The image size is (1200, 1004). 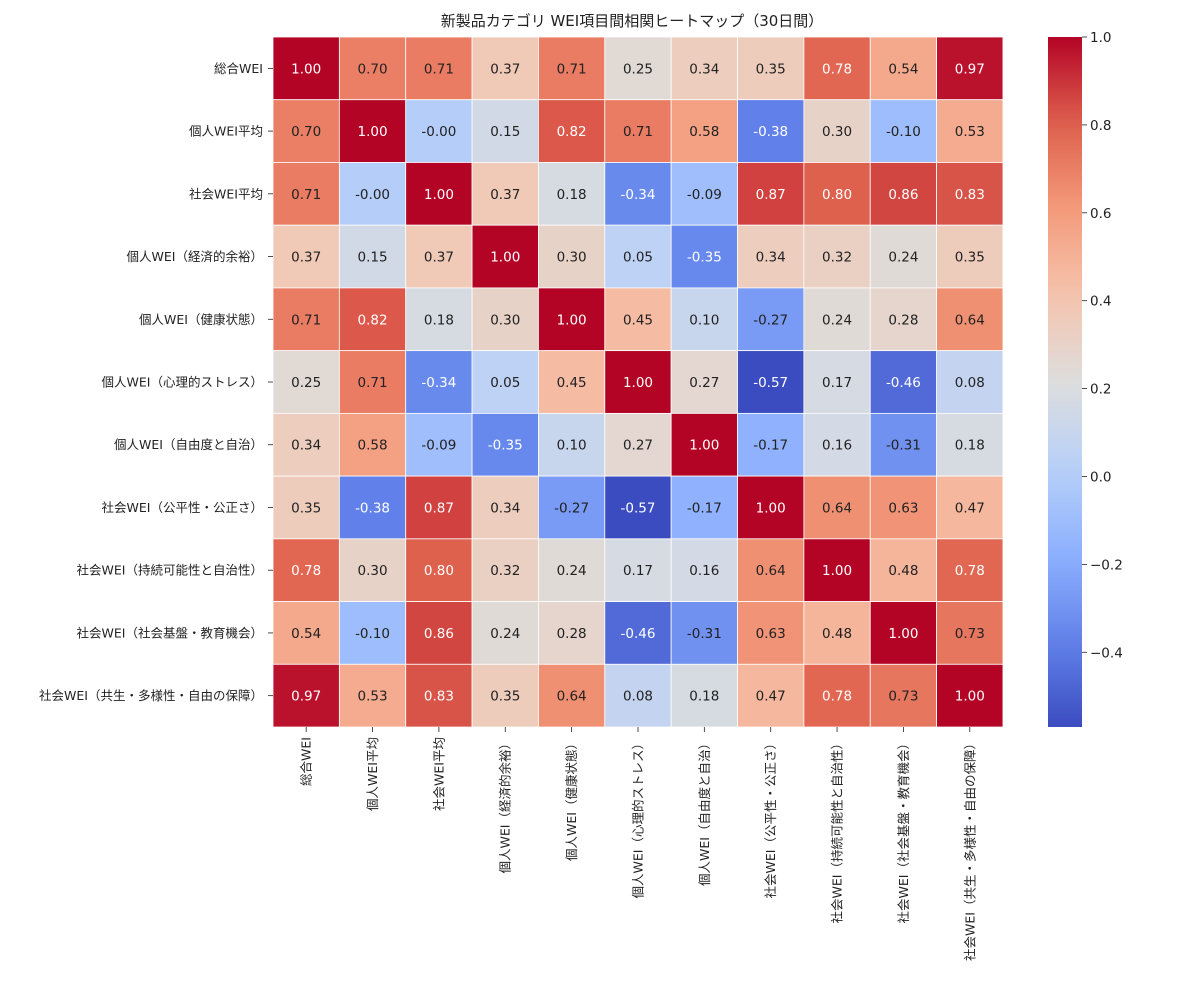 I want to click on x-tick-label: 個人WEI（経済的余裕）, so click(x=505, y=805).